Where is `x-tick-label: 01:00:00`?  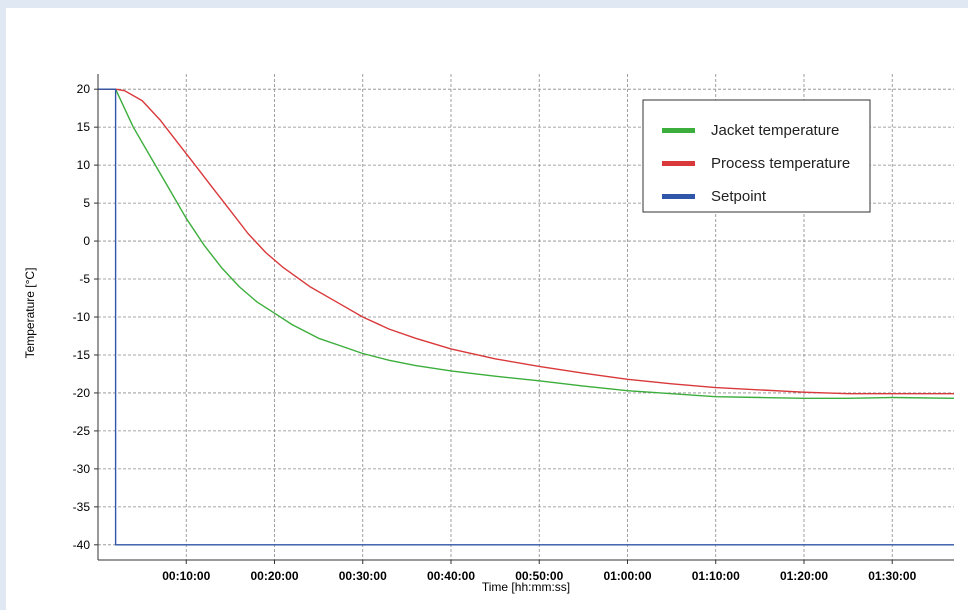
x-tick-label: 01:00:00 is located at coordinates (627, 576).